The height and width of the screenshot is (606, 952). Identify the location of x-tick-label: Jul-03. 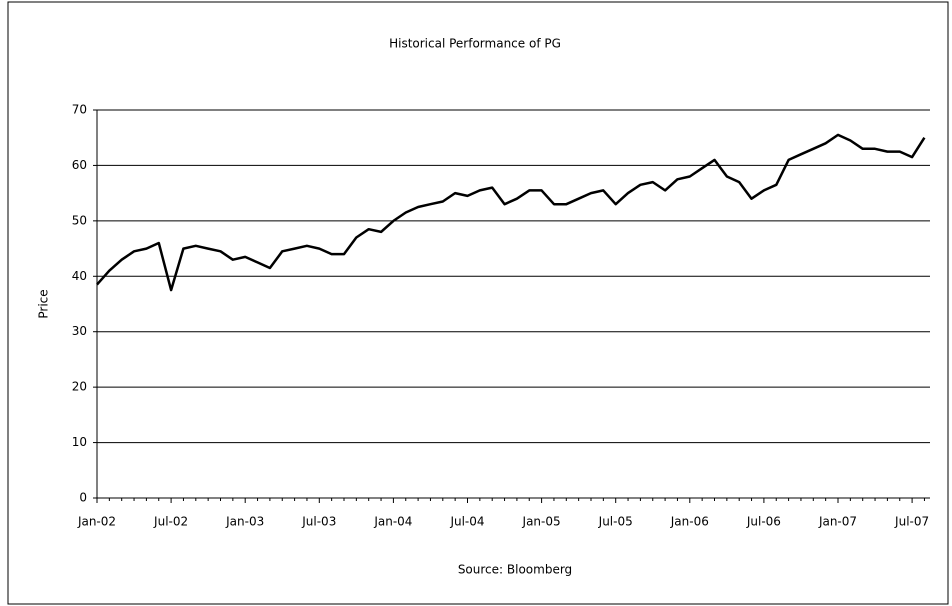
(318, 522).